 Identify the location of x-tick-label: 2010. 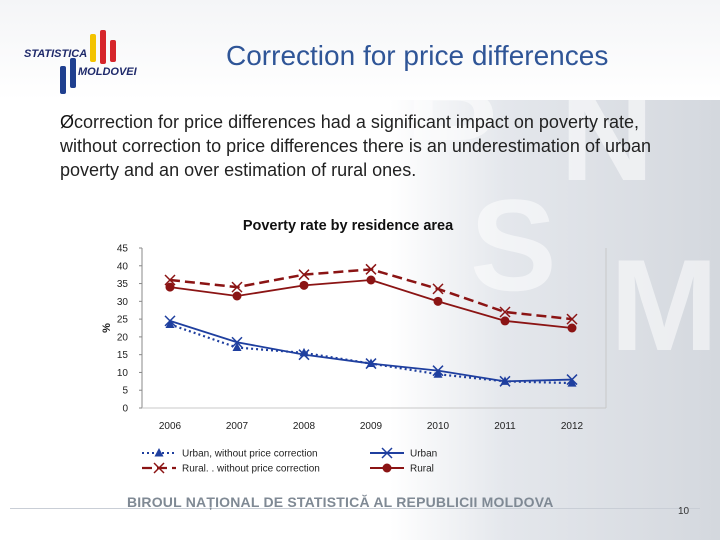
(438, 426).